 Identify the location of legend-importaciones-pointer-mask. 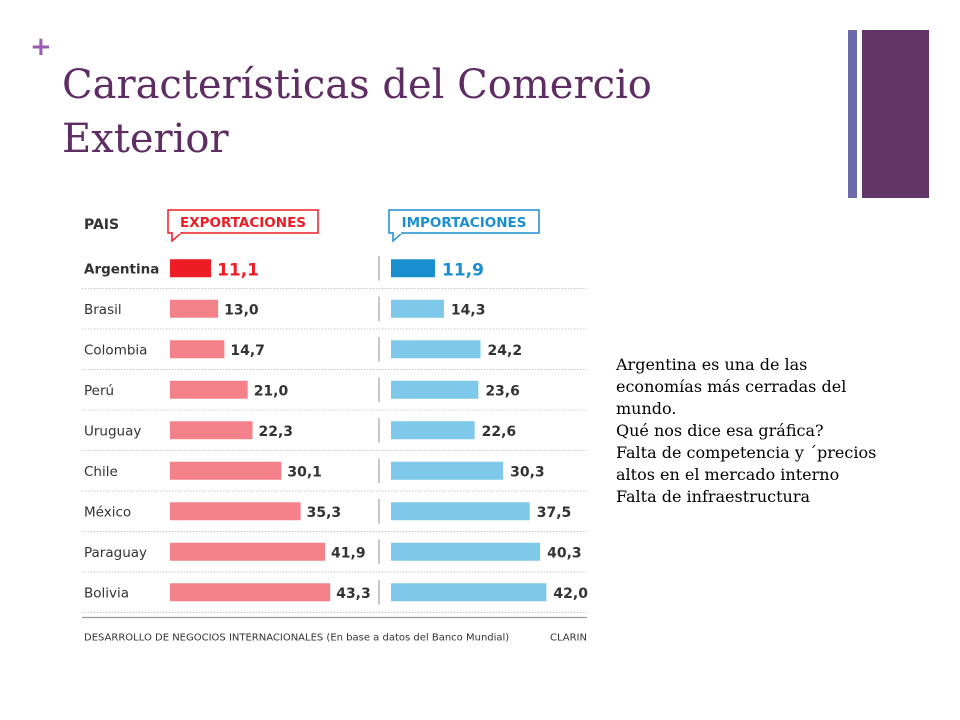
(397, 232).